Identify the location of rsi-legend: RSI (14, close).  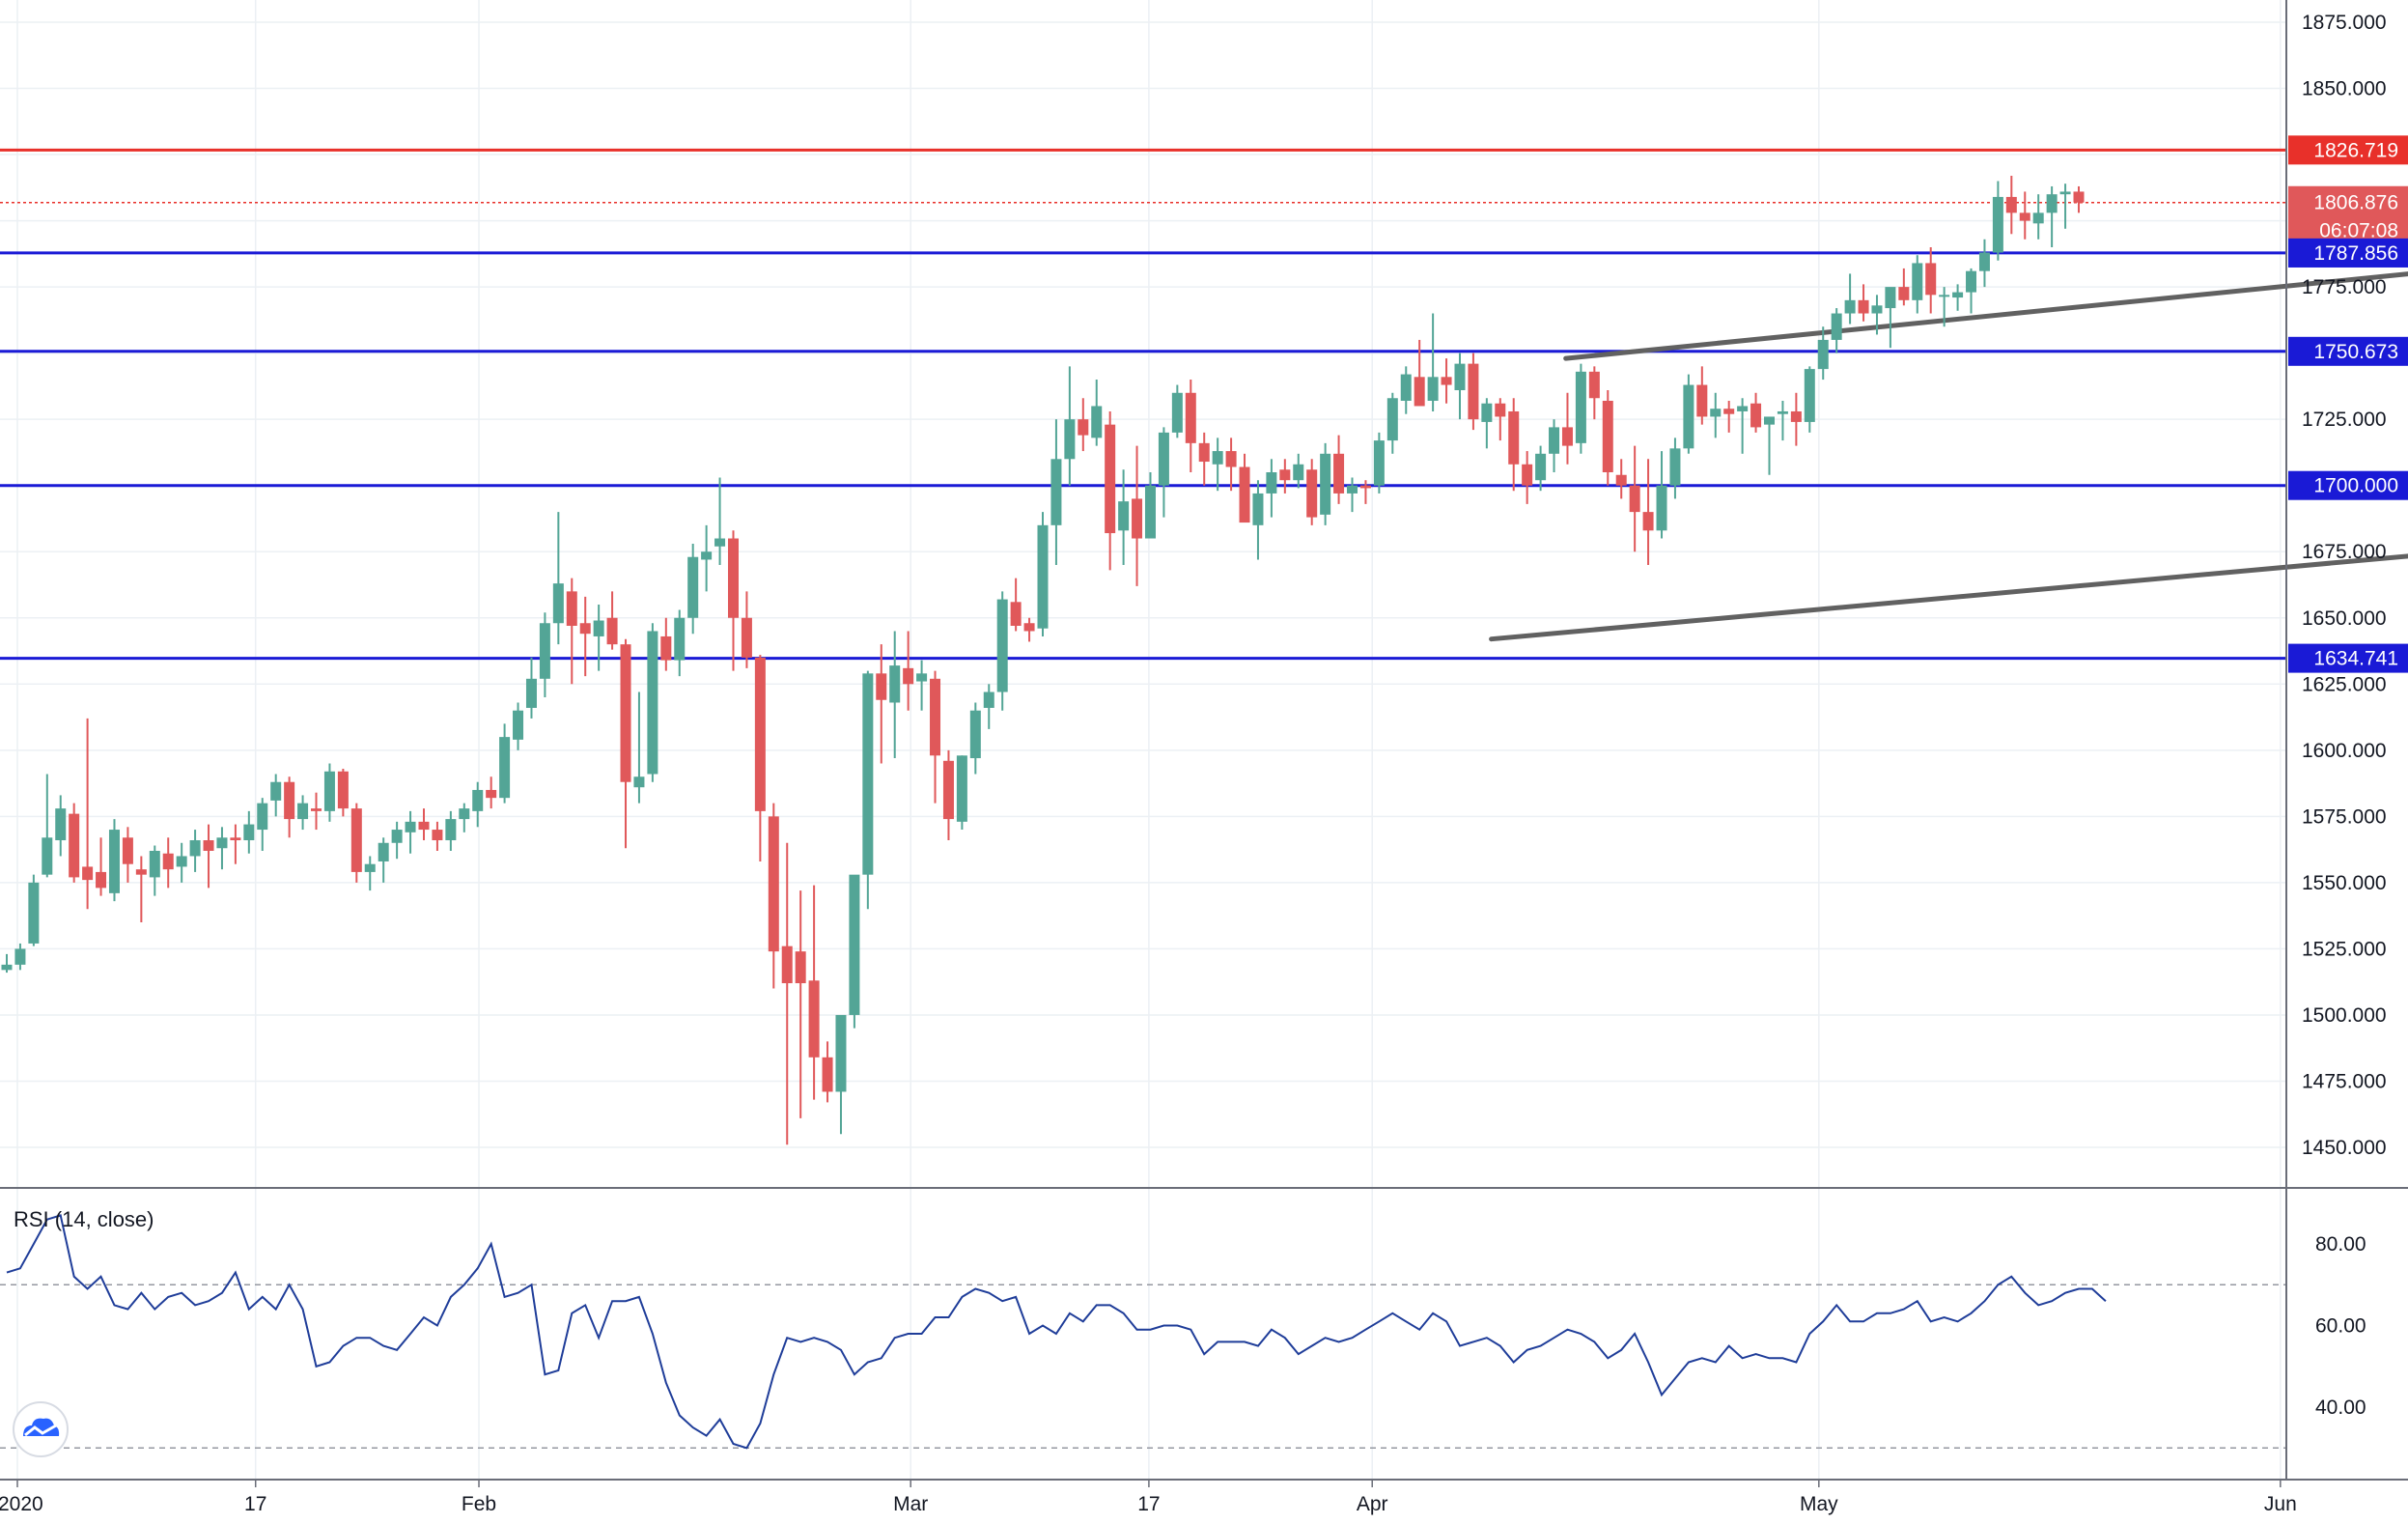
(84, 1219).